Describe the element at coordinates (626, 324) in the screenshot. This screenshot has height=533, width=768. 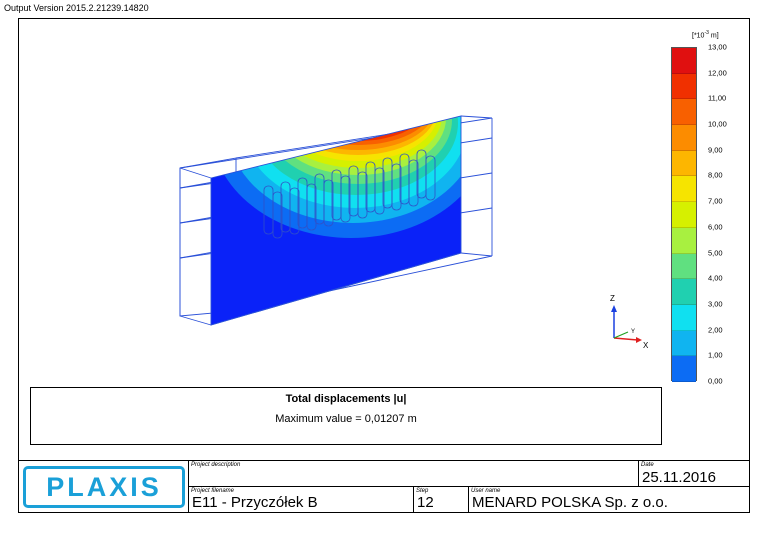
I see `axes-triad` at that location.